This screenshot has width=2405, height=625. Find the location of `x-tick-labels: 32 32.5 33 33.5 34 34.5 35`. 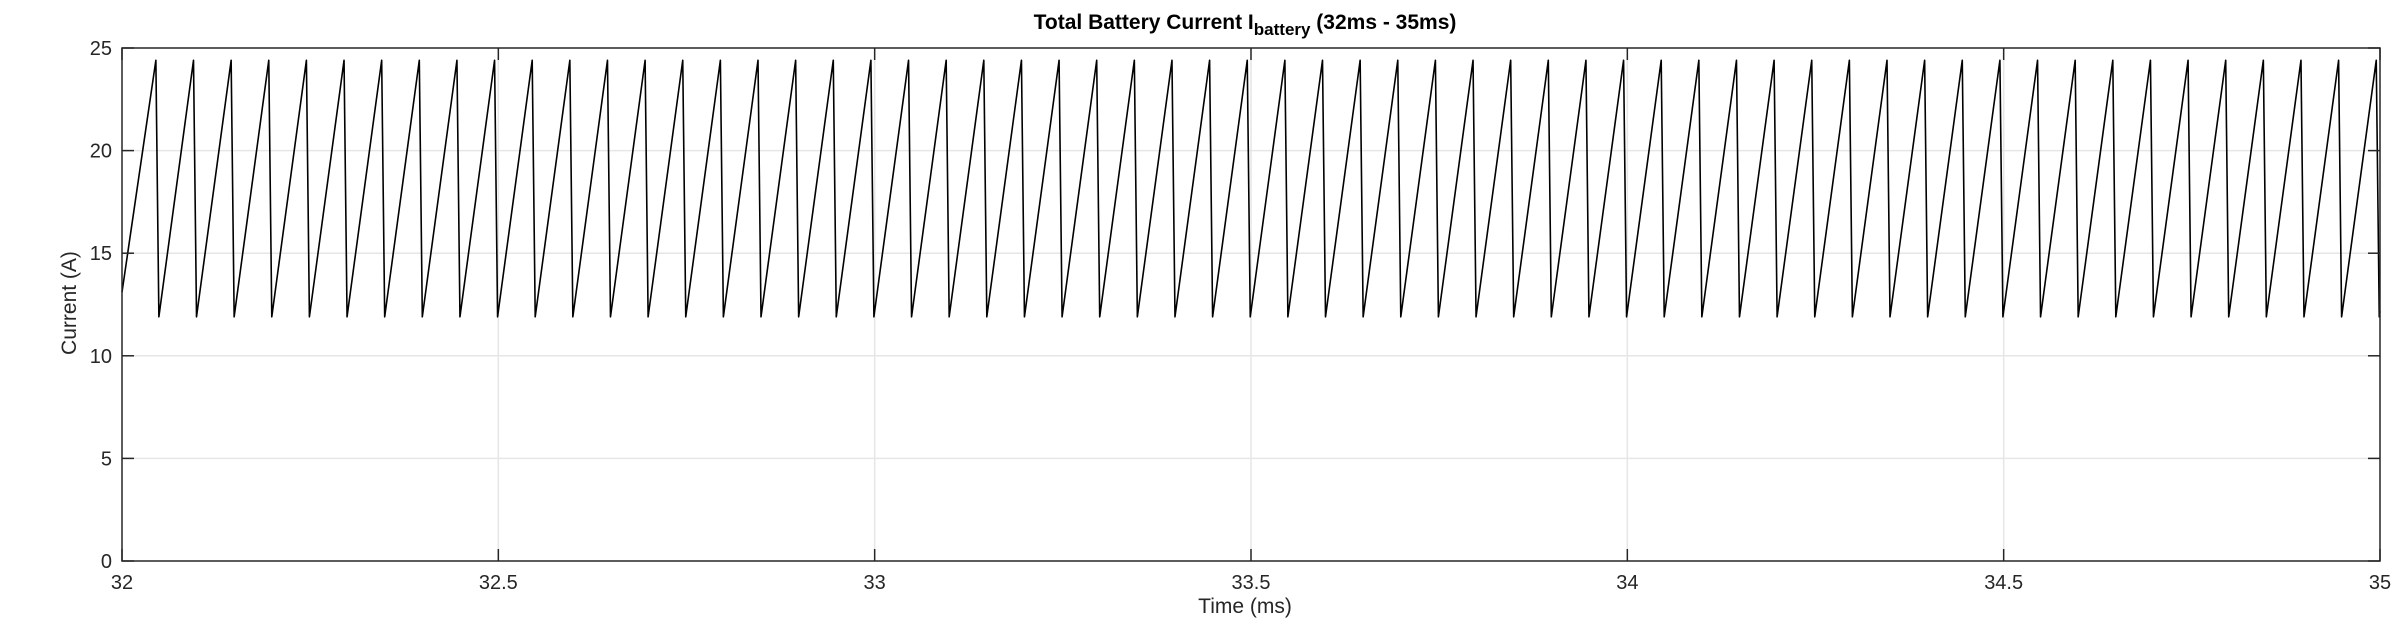

x-tick-labels: 32 32.5 33 33.5 34 34.5 35 is located at coordinates (1251, 583).